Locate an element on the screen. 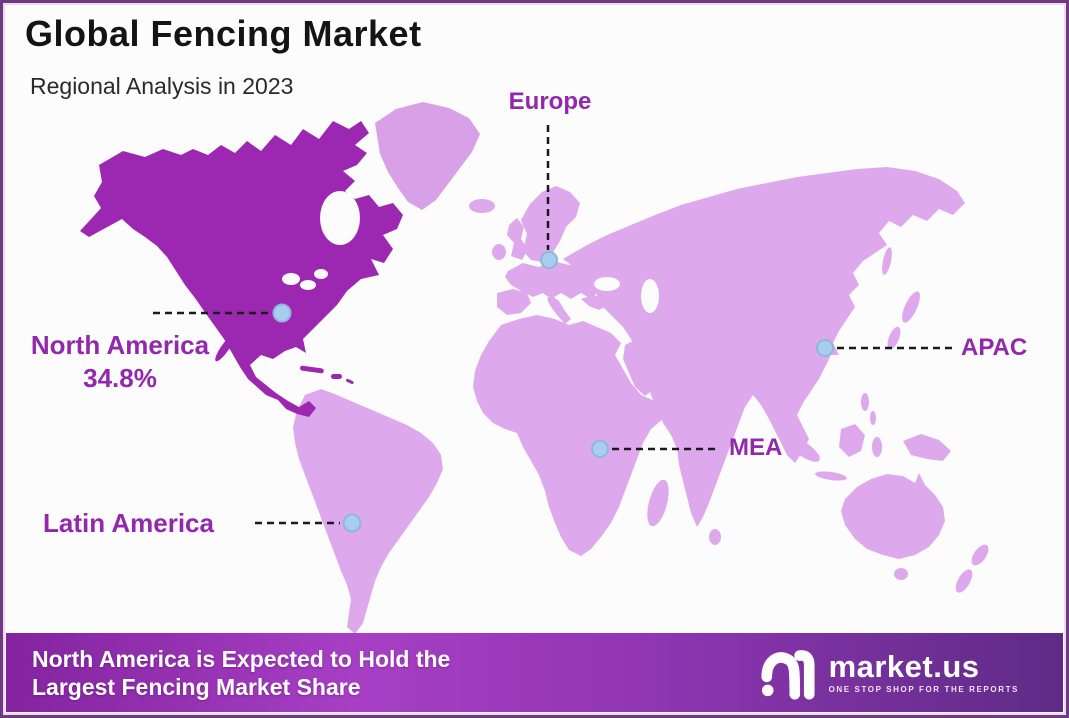 This screenshot has height=718, width=1069. iberia-region is located at coordinates (514, 302).